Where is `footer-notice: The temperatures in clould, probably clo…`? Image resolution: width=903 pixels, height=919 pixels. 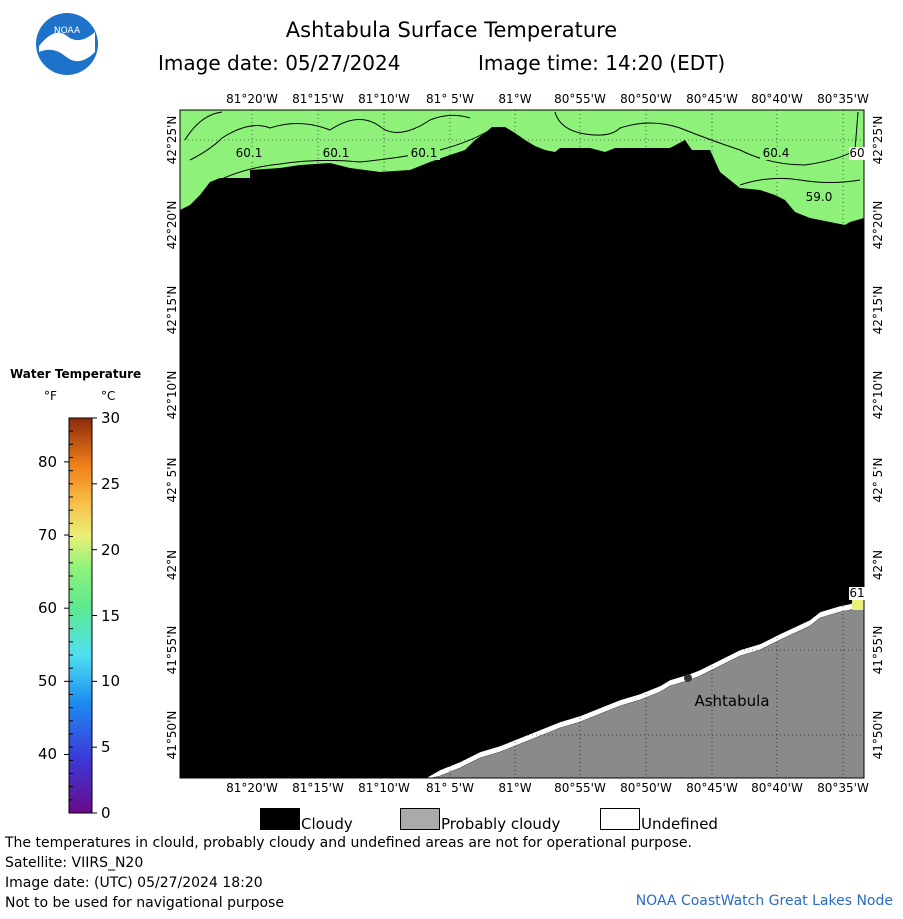
footer-notice: The temperatures in clould, probably clo… is located at coordinates (348, 843).